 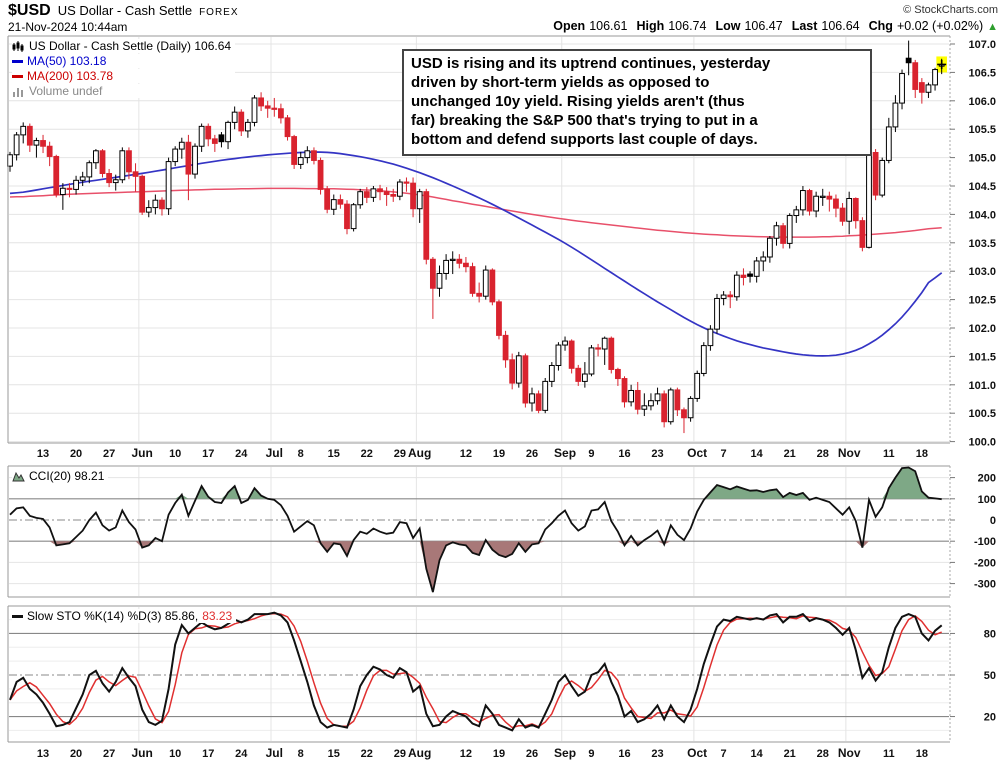 I want to click on volume-legend-label: Volume undef, so click(x=66, y=91).